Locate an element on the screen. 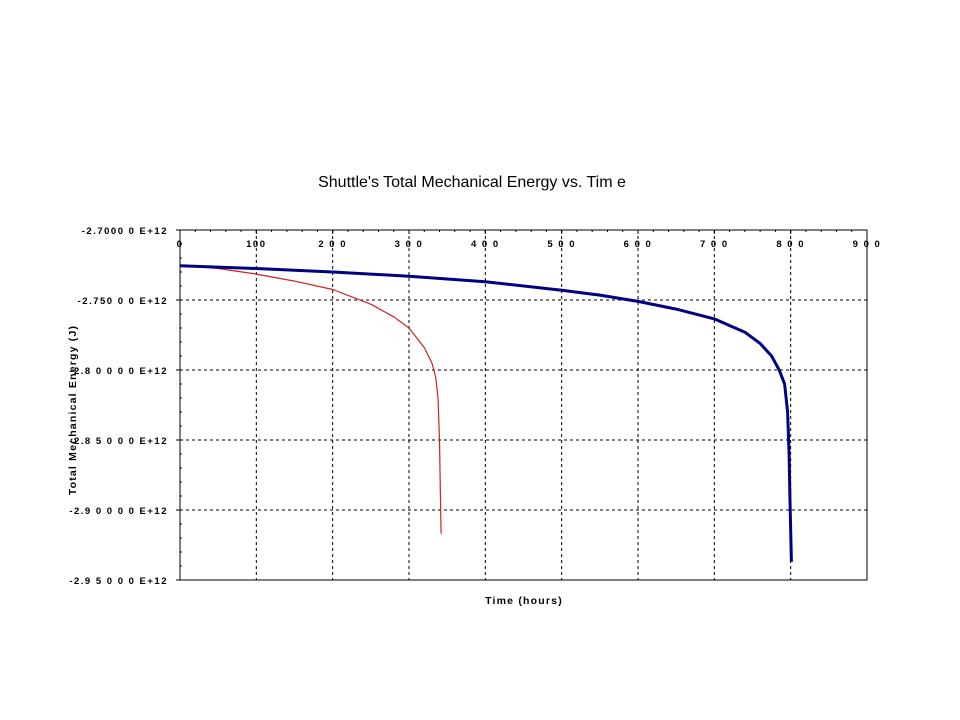 The height and width of the screenshot is (720, 960). x-tick-label: 0 is located at coordinates (180, 244).